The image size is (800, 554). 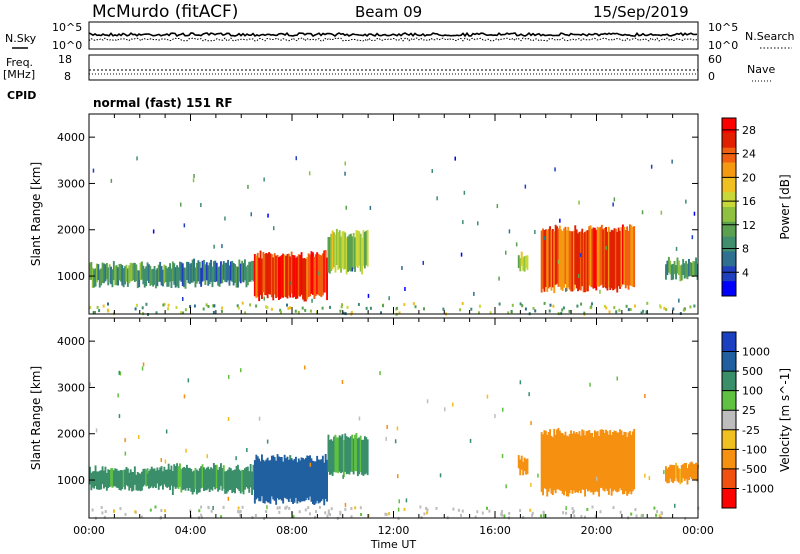 I want to click on power-colorbar-segment, so click(x=729, y=259).